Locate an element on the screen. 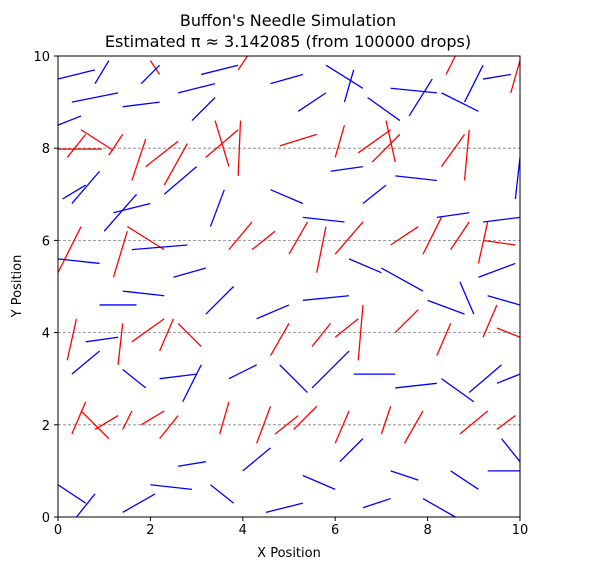 The height and width of the screenshot is (565, 593). y-axis-ticks: 0 2 4 6 8 10 is located at coordinates (45, 288).